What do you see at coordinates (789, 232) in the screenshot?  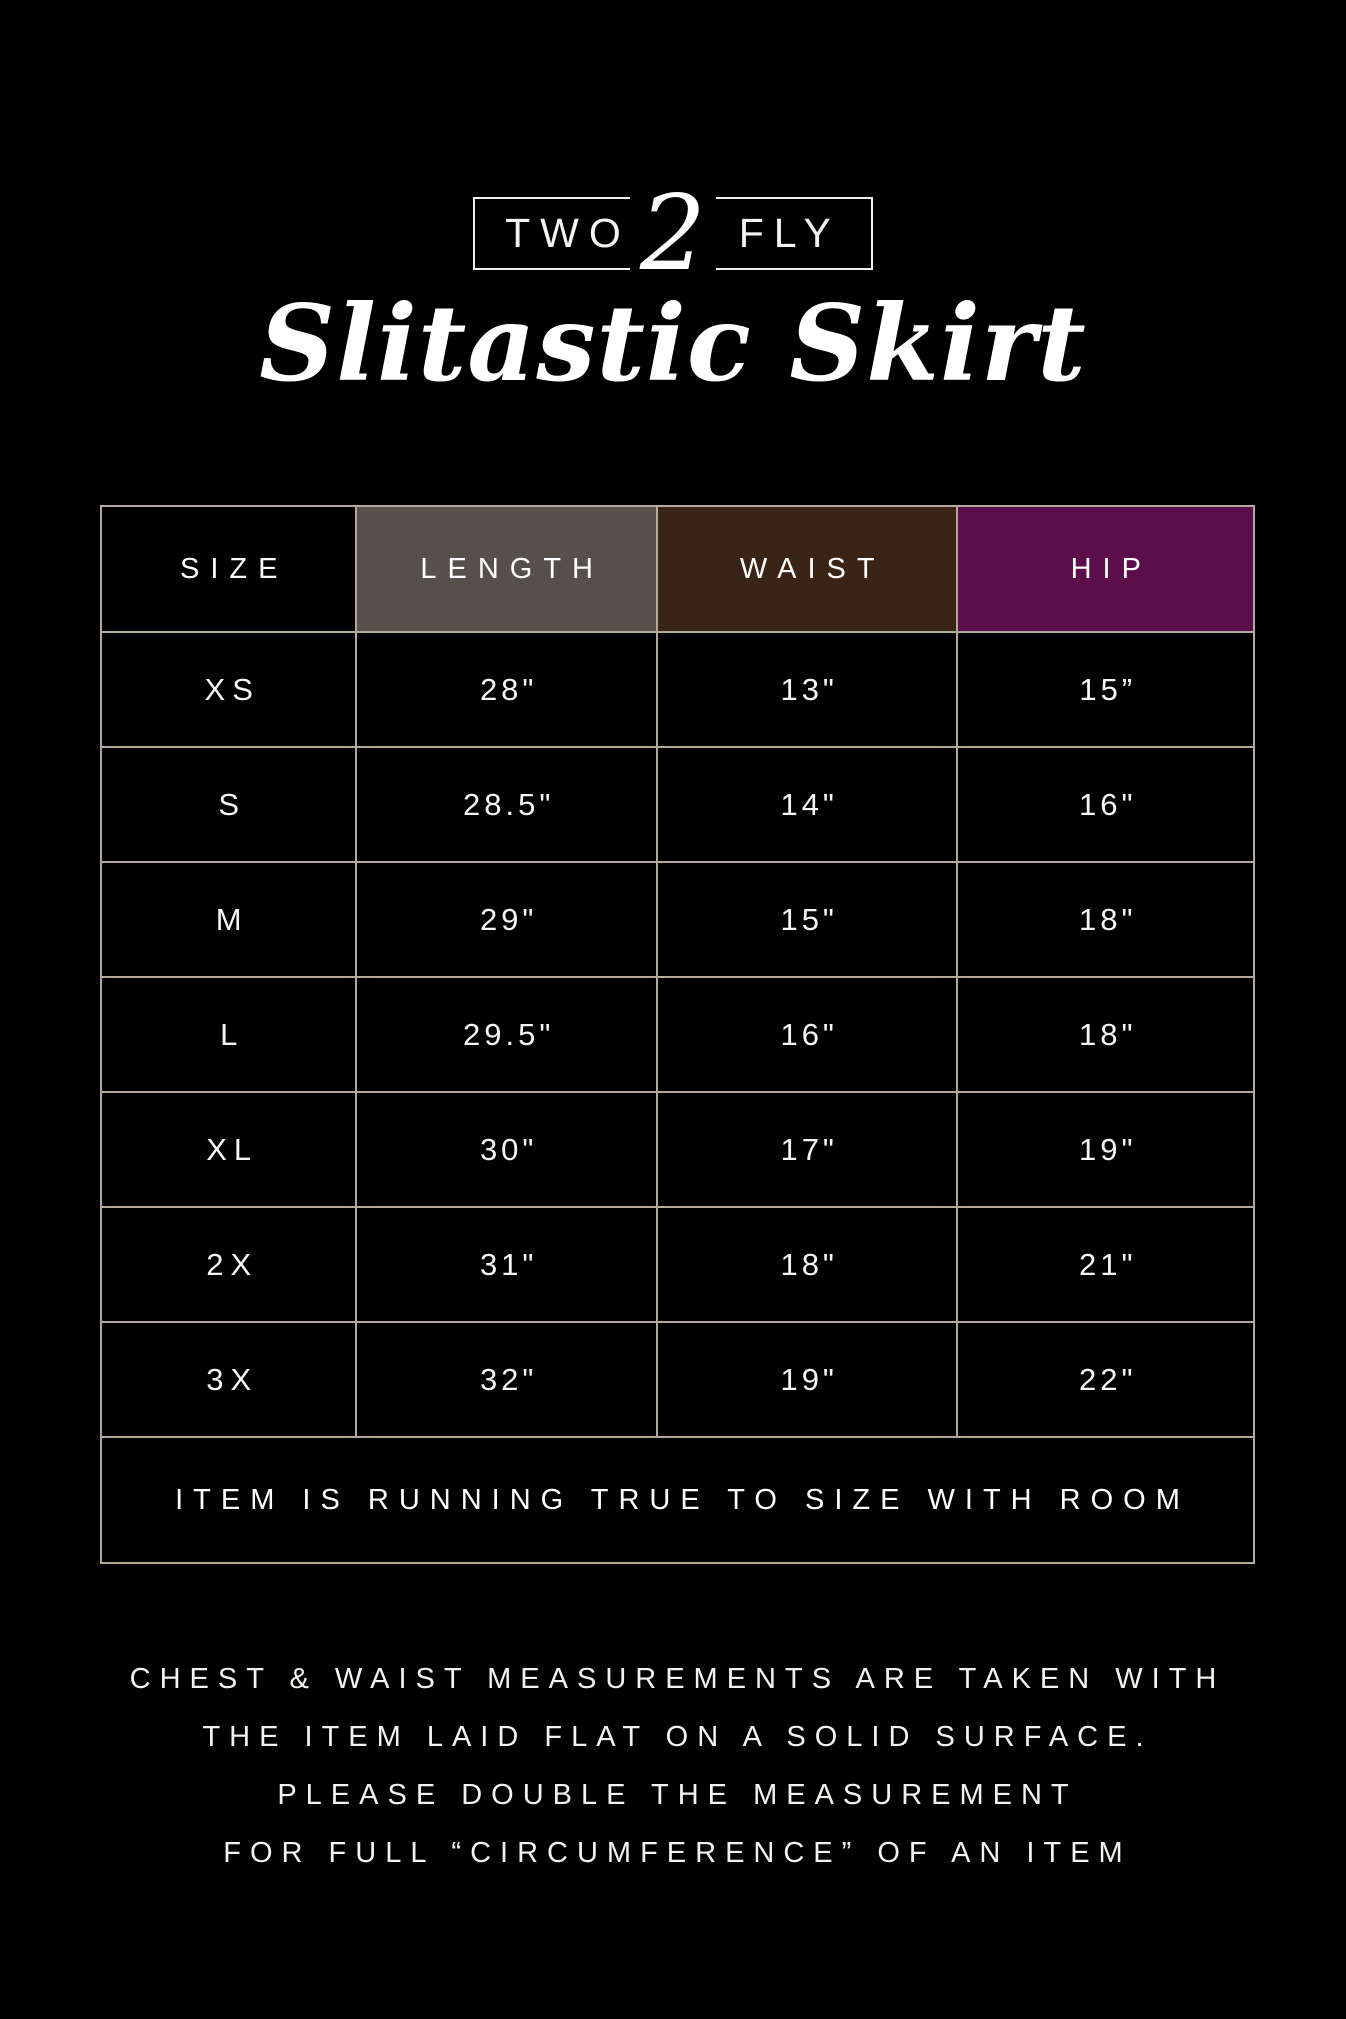 I see `brand-logo-word-right: FLY` at bounding box center [789, 232].